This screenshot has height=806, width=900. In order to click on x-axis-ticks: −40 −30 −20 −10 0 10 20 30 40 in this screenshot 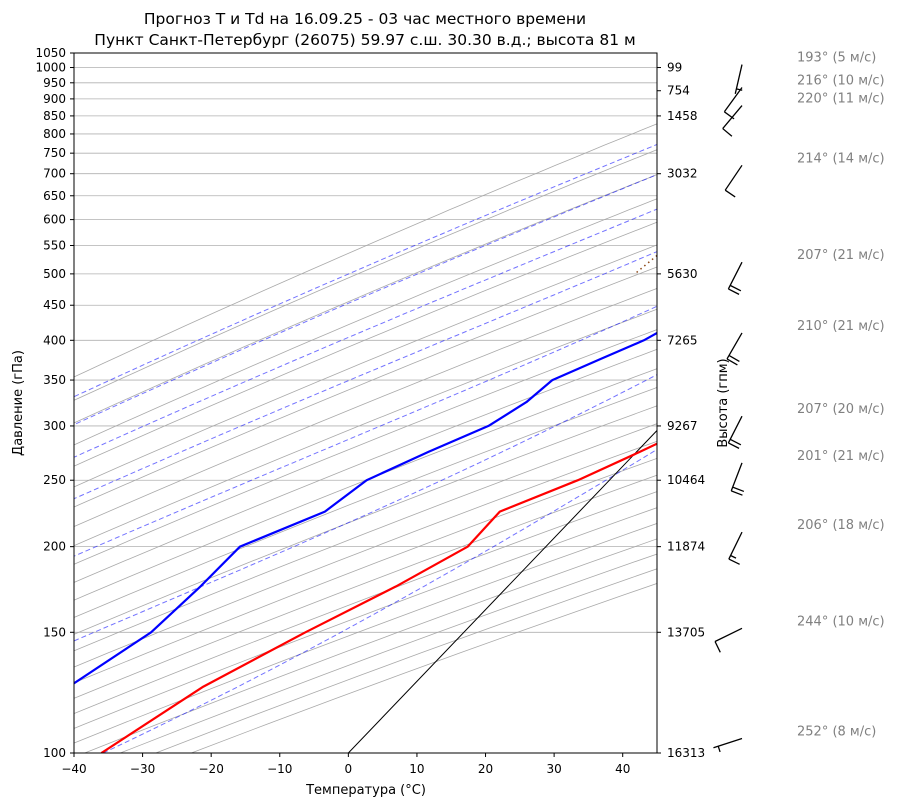, I will do `click(345, 764)`.